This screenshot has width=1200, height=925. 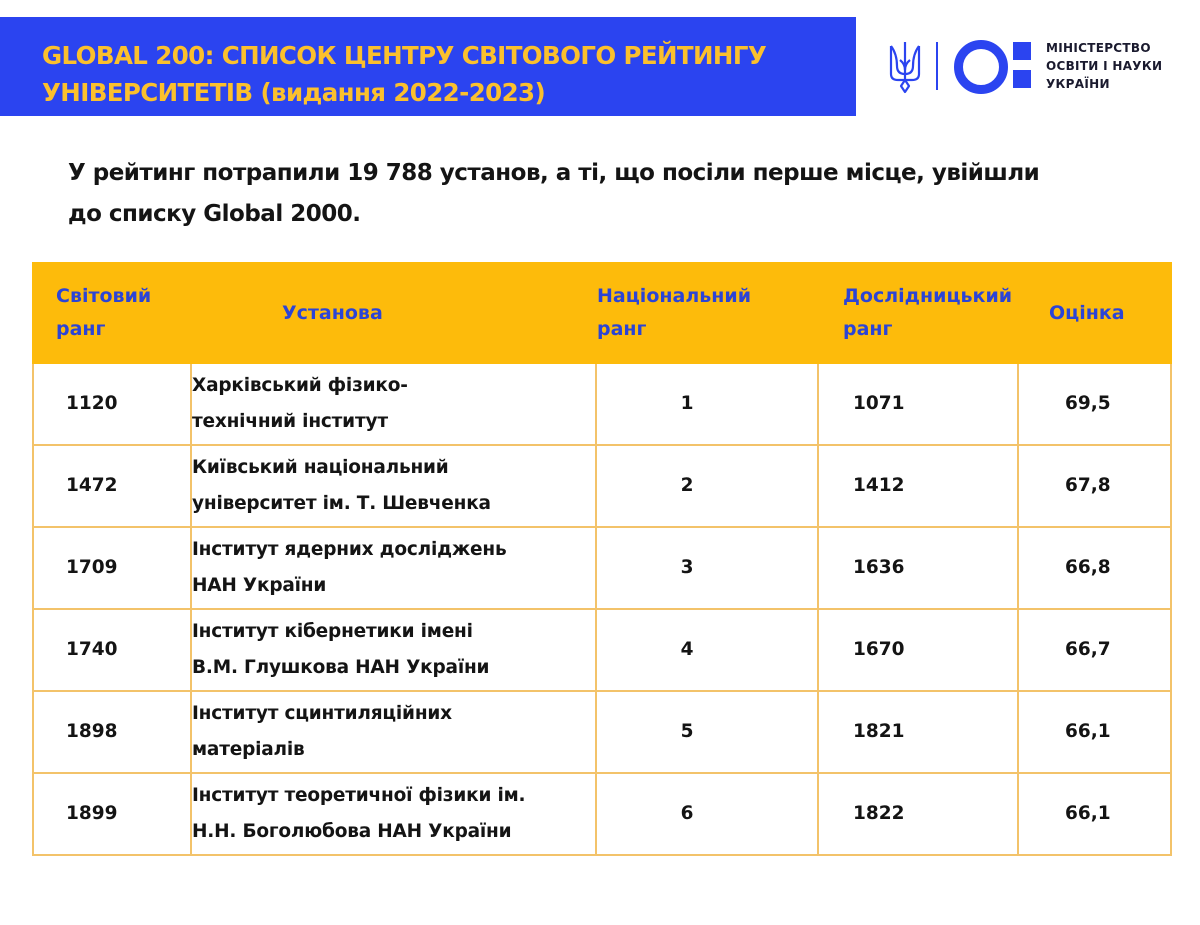 I want to click on institution-cell: Інститут сцинтиляційних матеріалів, so click(x=393, y=732).